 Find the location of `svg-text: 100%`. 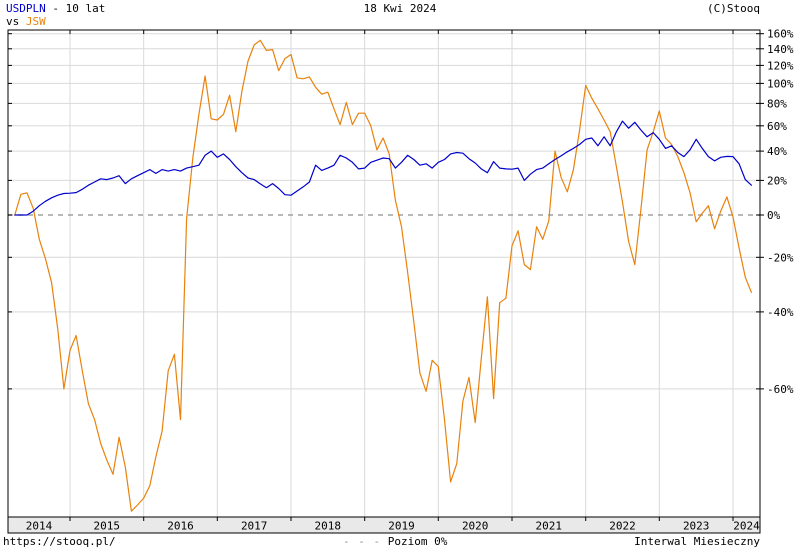

svg-text: 100% is located at coordinates (780, 83).